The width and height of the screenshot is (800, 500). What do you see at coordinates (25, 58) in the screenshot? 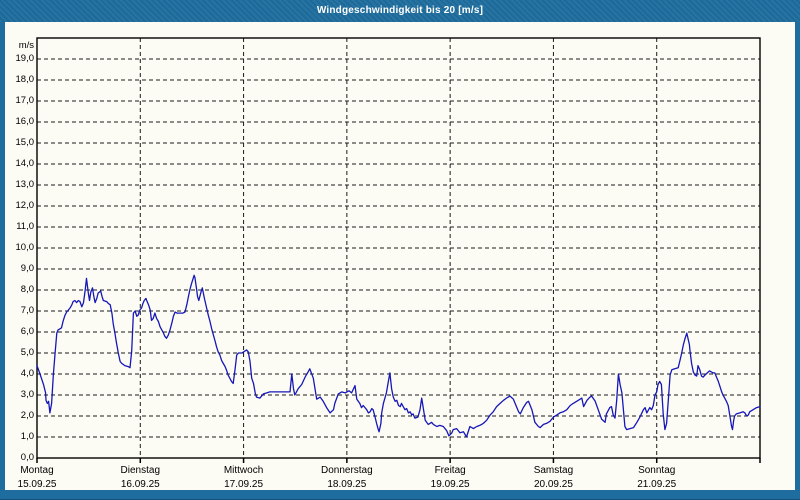
I see `y-tick-label: 19,0` at bounding box center [25, 58].